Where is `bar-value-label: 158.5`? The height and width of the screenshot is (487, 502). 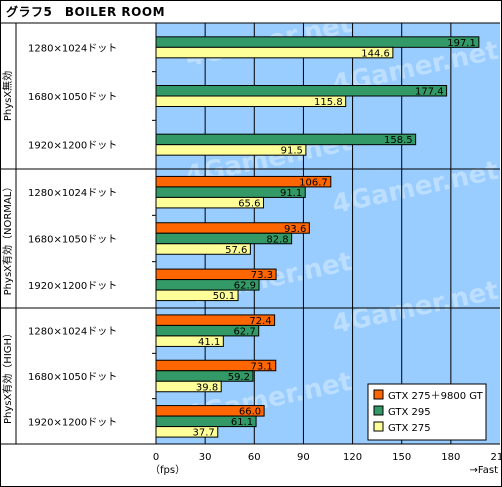 bar-value-label: 158.5 is located at coordinates (398, 140).